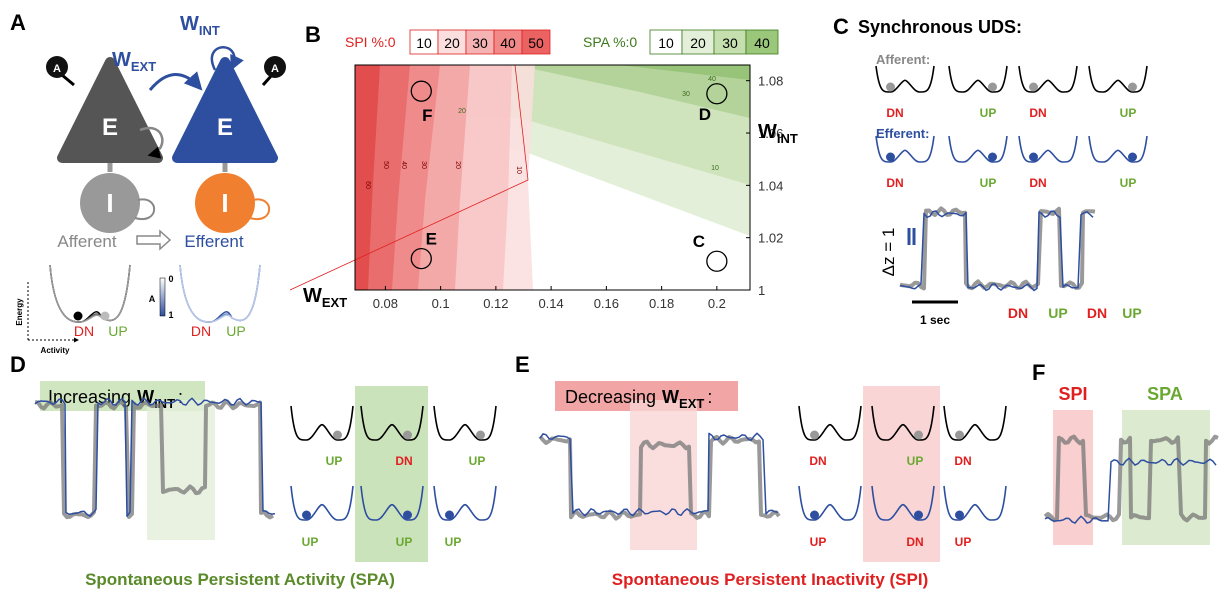 This screenshot has width=1221, height=599. What do you see at coordinates (148, 175) in the screenshot?
I see `panel-a: A` at bounding box center [148, 175].